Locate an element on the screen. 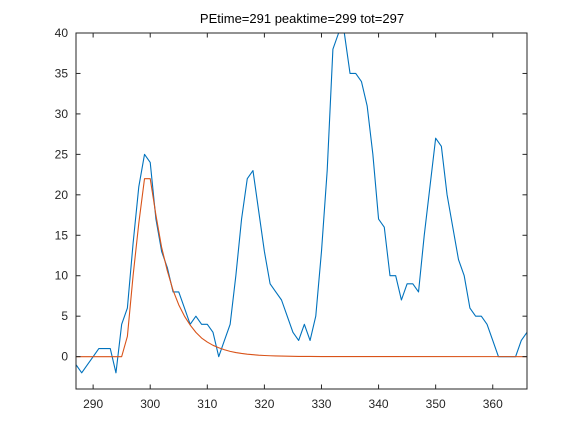  x-tick-label: 330 is located at coordinates (321, 404).